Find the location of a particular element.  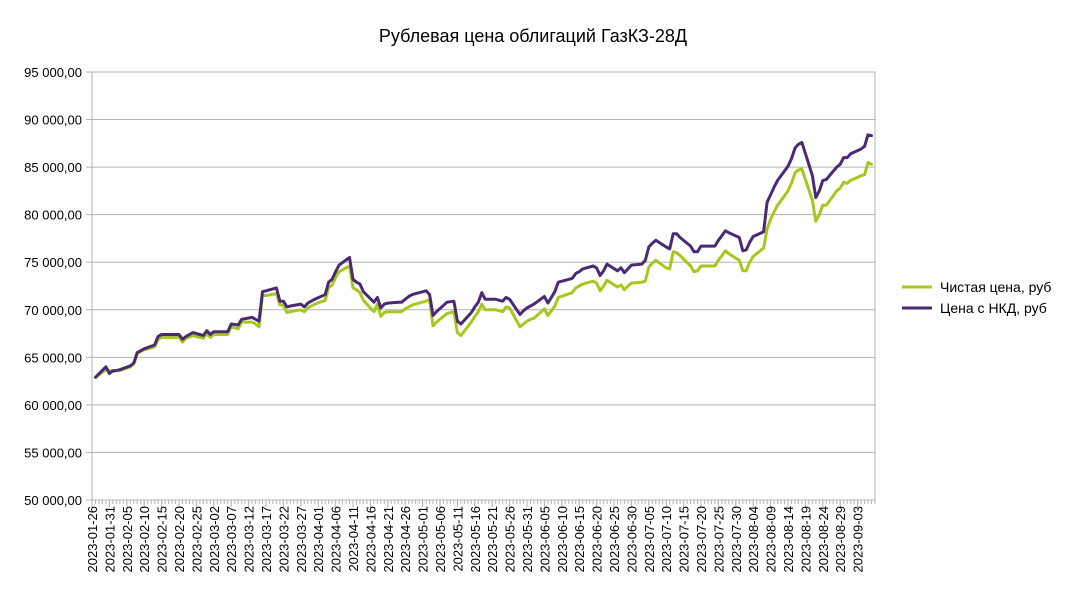

x-tick-label: 2023-02-10 is located at coordinates (144, 539).